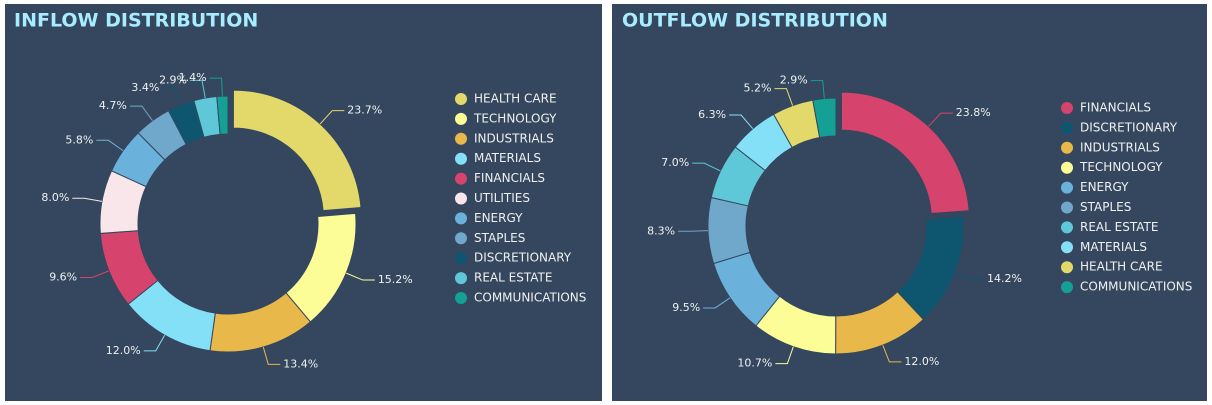  Describe the element at coordinates (193, 77) in the screenshot. I see `value-label: 1.4%` at that location.